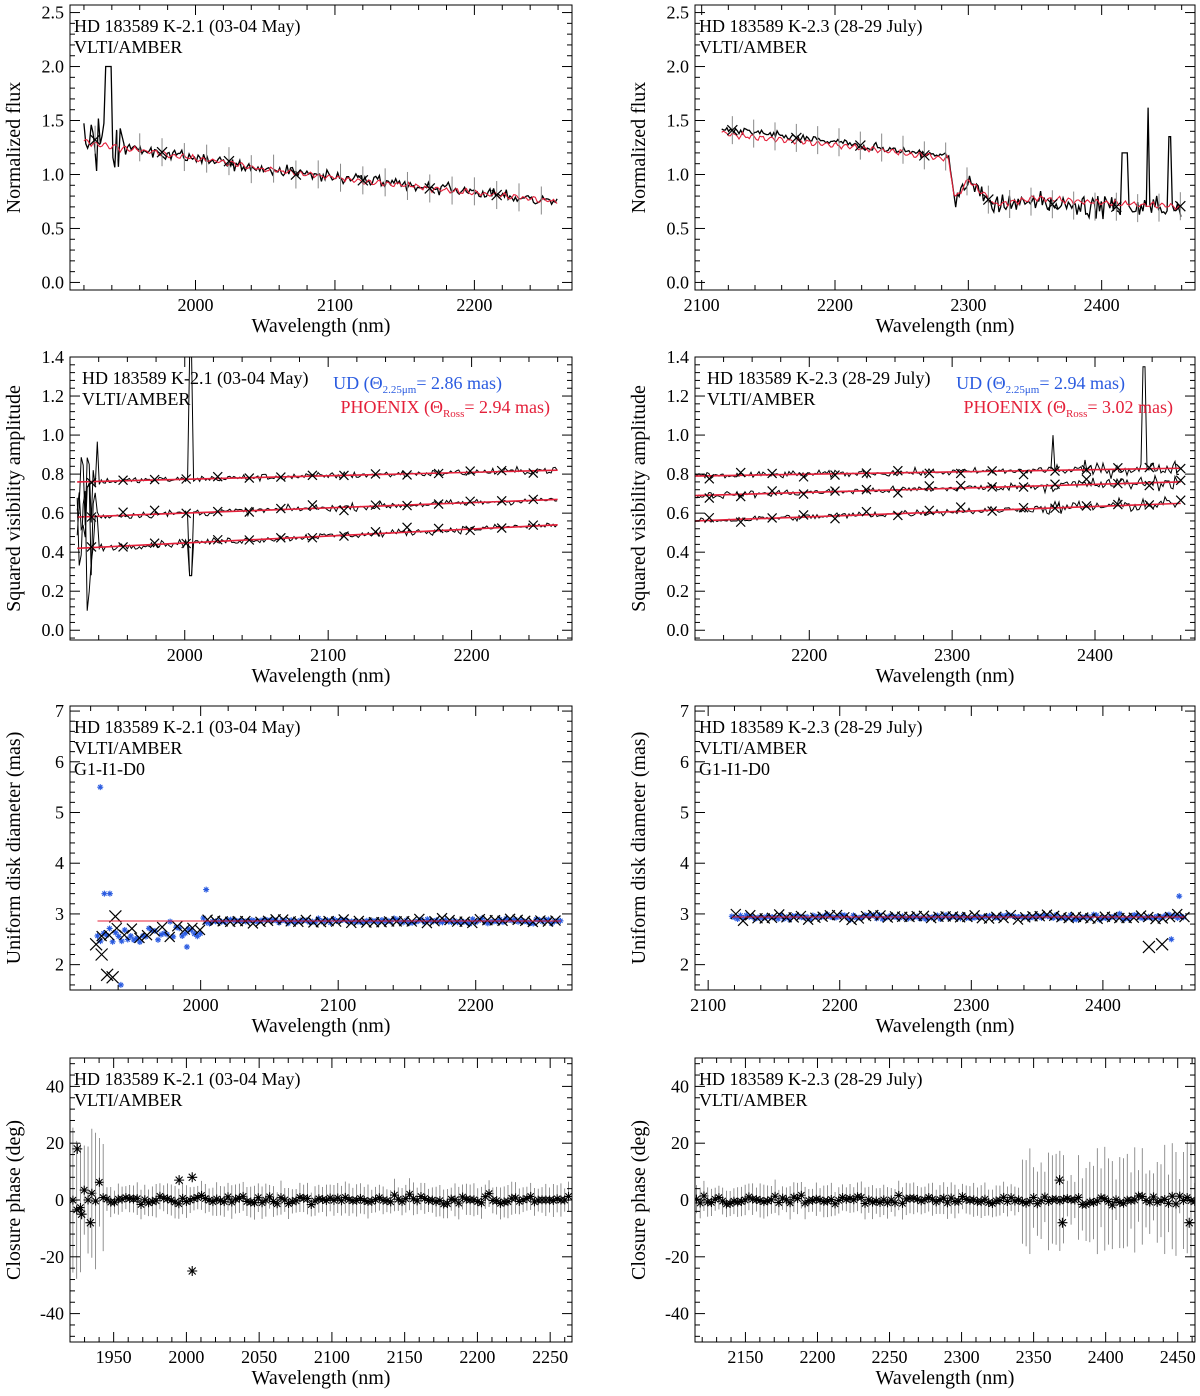 The height and width of the screenshot is (1396, 1200). I want to click on y-axis-label: Closure phase (deg), so click(14, 1200).